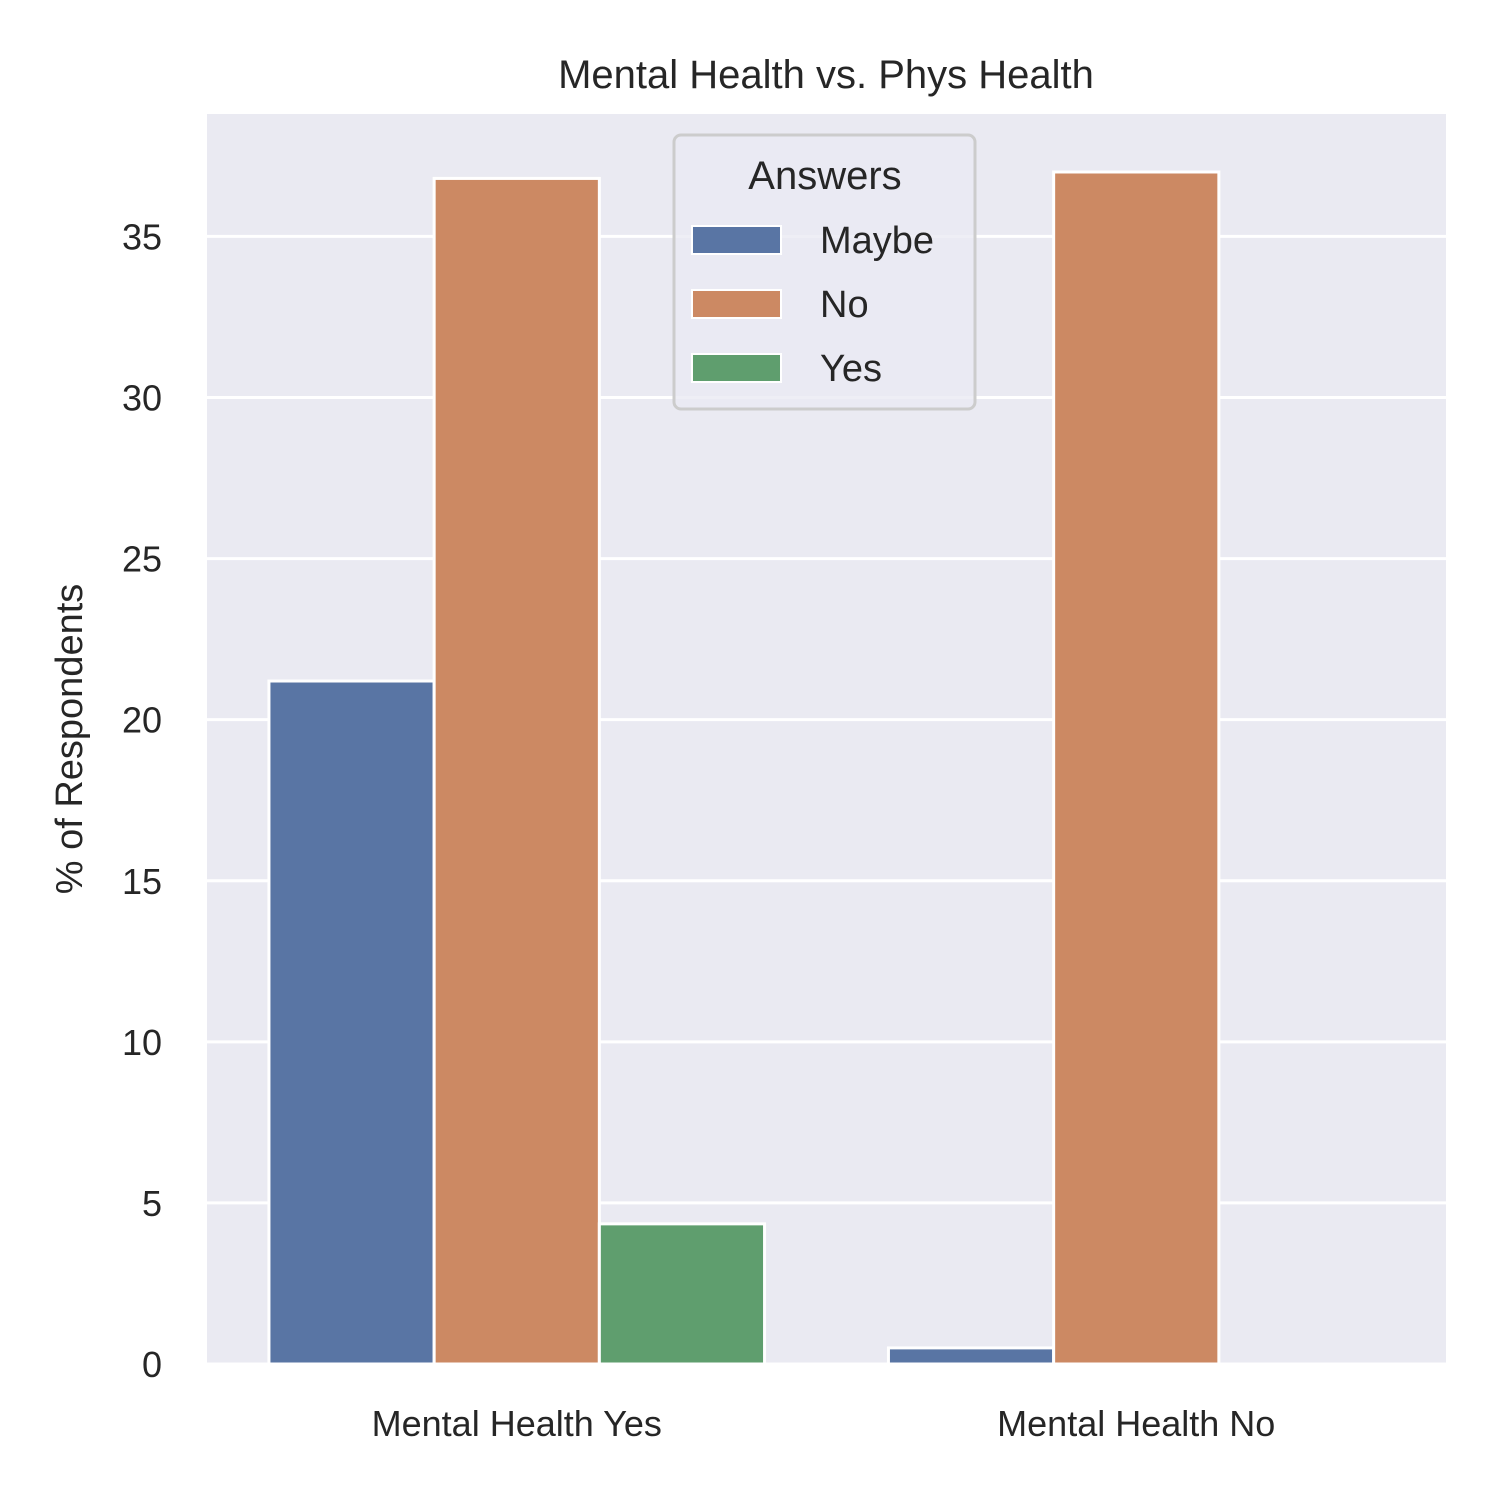  Describe the element at coordinates (142, 559) in the screenshot. I see `y-tick-label: 25` at that location.